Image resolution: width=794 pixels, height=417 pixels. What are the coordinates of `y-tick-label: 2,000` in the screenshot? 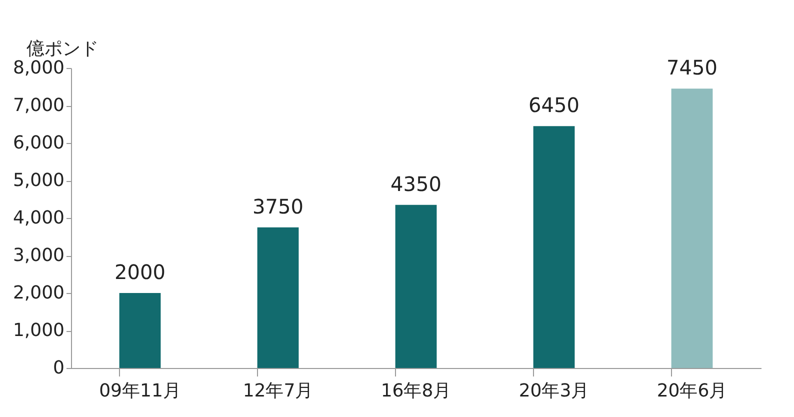 It's located at (38, 293).